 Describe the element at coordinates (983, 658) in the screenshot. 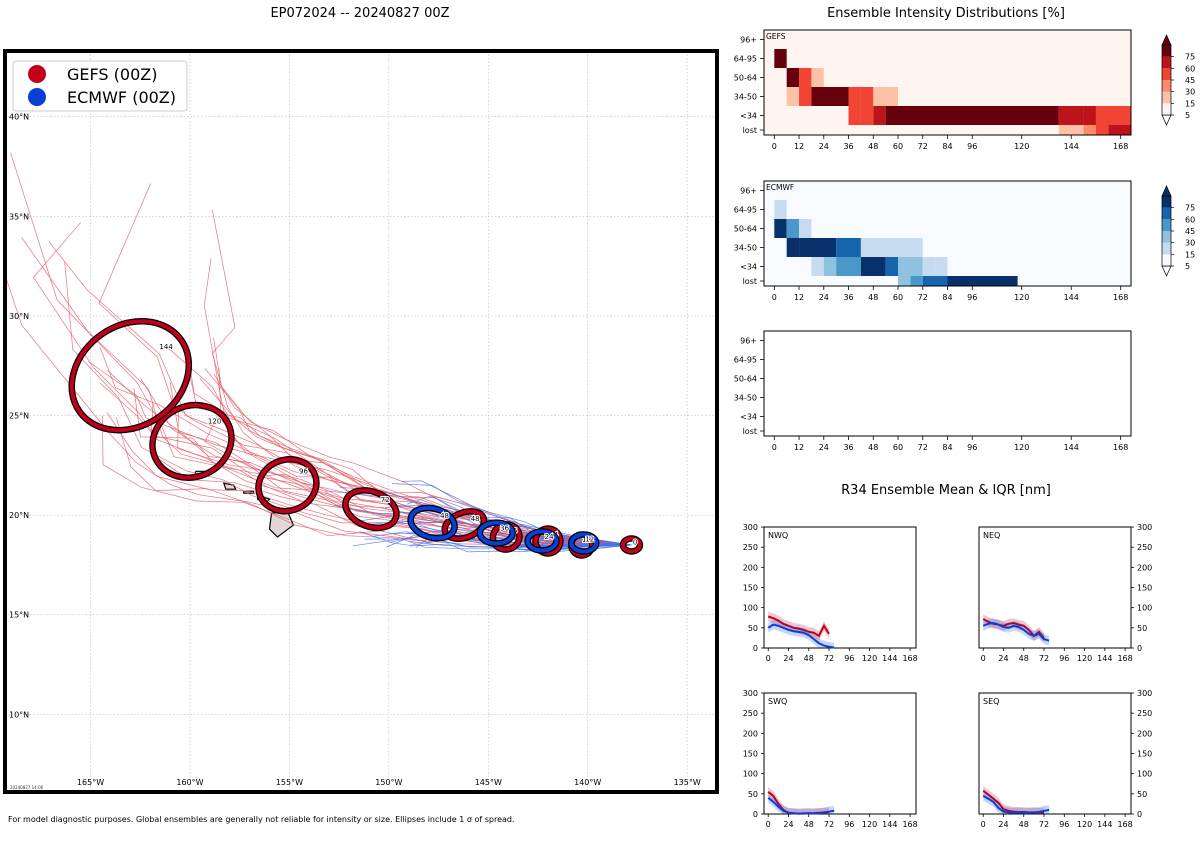

I see `x-tick-label: 0` at that location.